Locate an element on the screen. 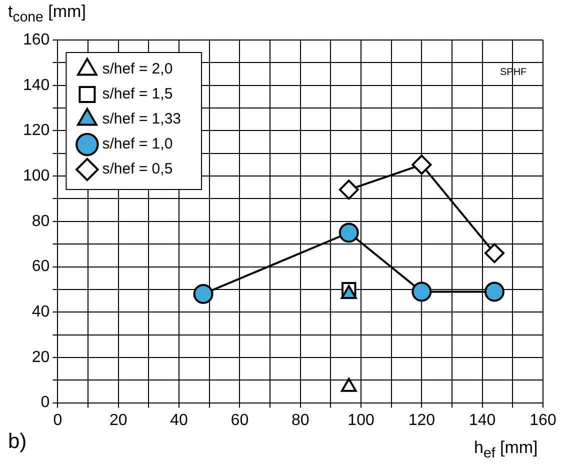 Image resolution: width=568 pixels, height=471 pixels. y-tick-label: 60 is located at coordinates (41, 267).